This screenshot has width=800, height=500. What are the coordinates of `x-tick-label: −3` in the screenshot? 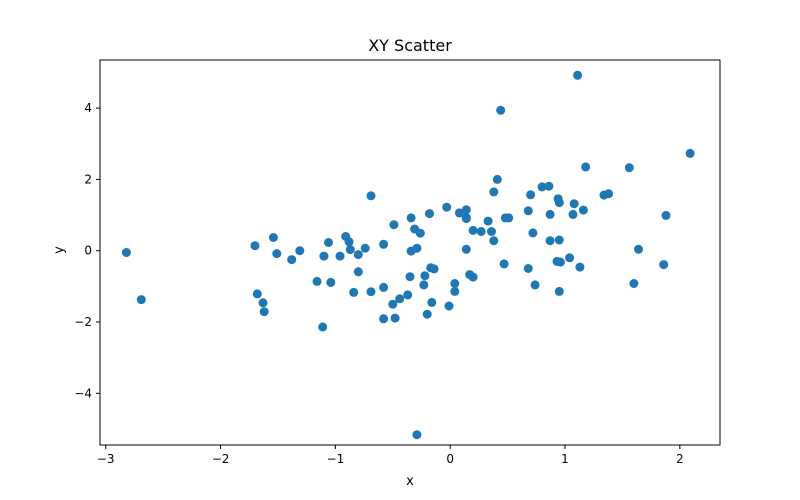 It's located at (106, 459).